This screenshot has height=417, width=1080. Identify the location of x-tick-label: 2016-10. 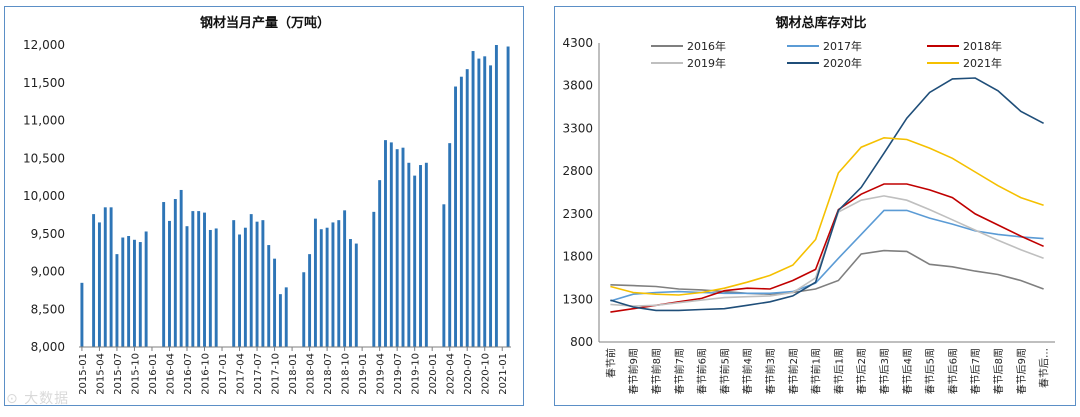
(206, 374).